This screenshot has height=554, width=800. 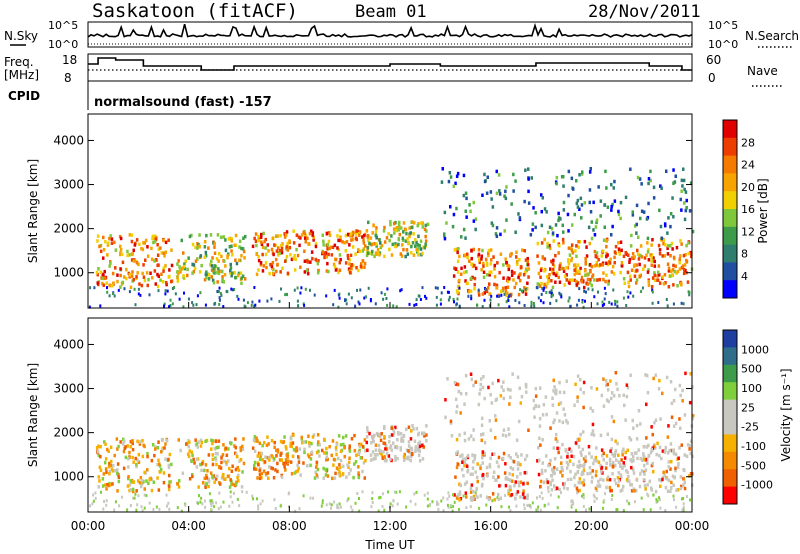 What do you see at coordinates (490, 526) in the screenshot?
I see `xtick-label: 16:00` at bounding box center [490, 526].